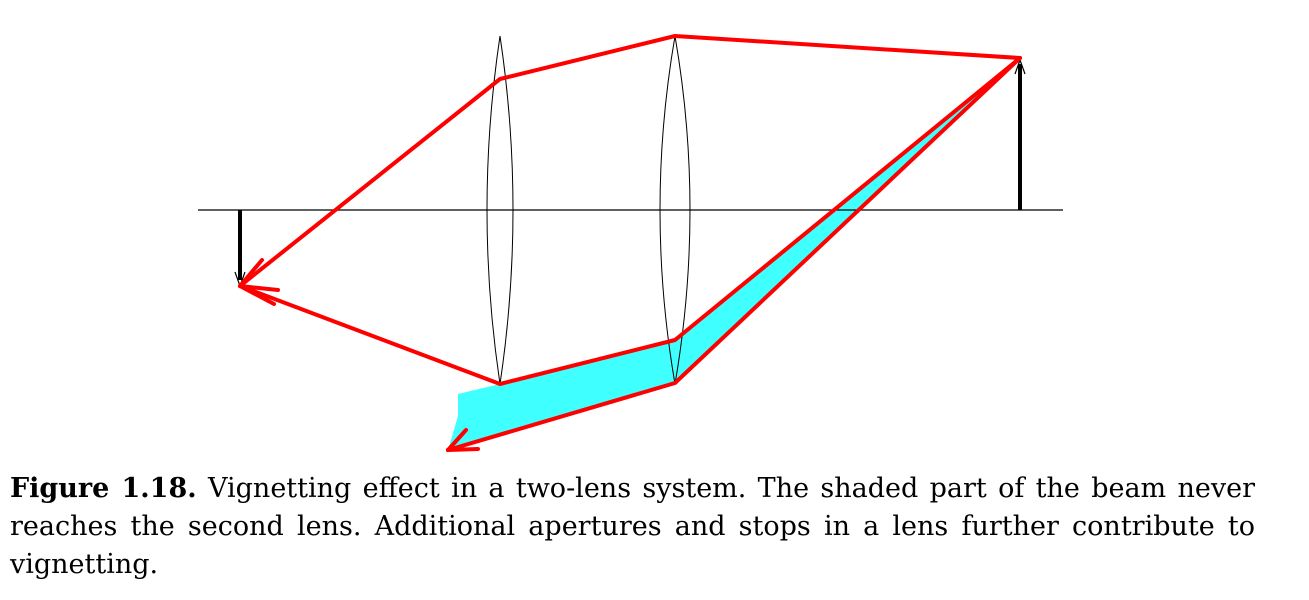 This screenshot has width=1309, height=600. What do you see at coordinates (240, 249) in the screenshot?
I see `image-arrow` at bounding box center [240, 249].